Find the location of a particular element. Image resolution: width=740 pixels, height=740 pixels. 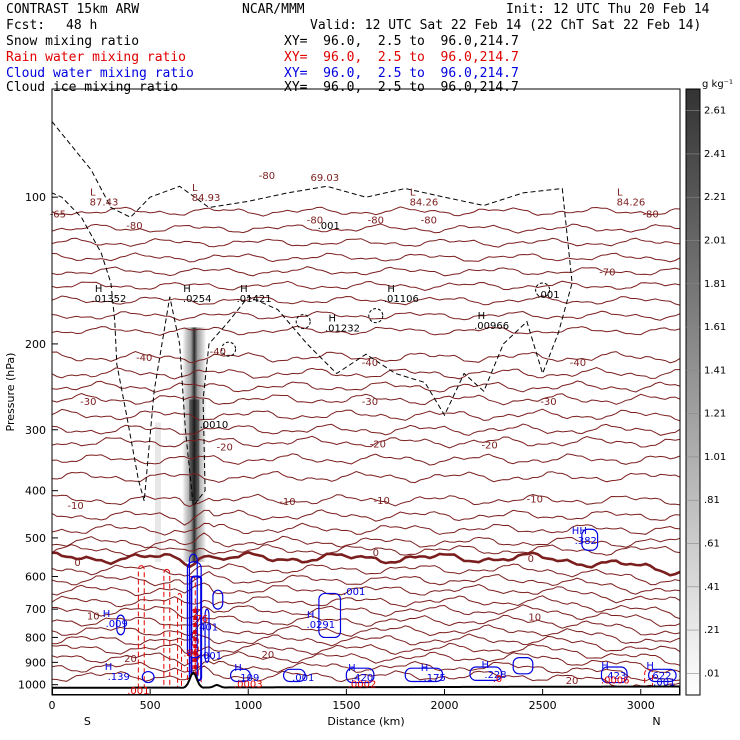

x-tick-label: 2000 is located at coordinates (445, 705).